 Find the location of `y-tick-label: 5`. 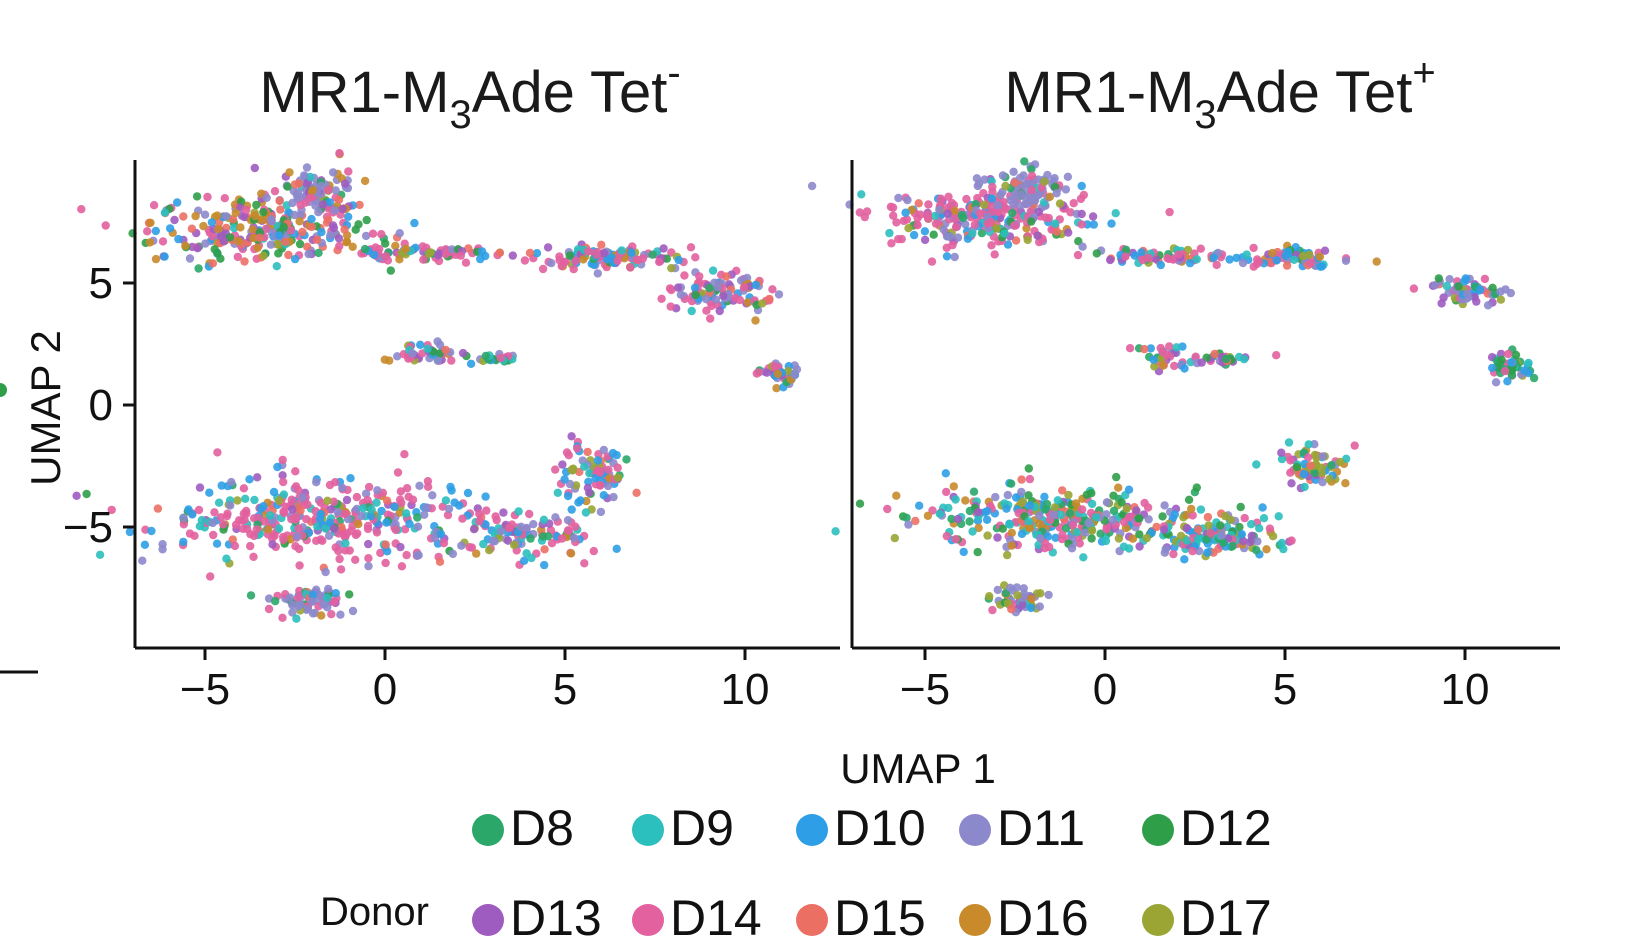

y-tick-label: 5 is located at coordinates (101, 283).